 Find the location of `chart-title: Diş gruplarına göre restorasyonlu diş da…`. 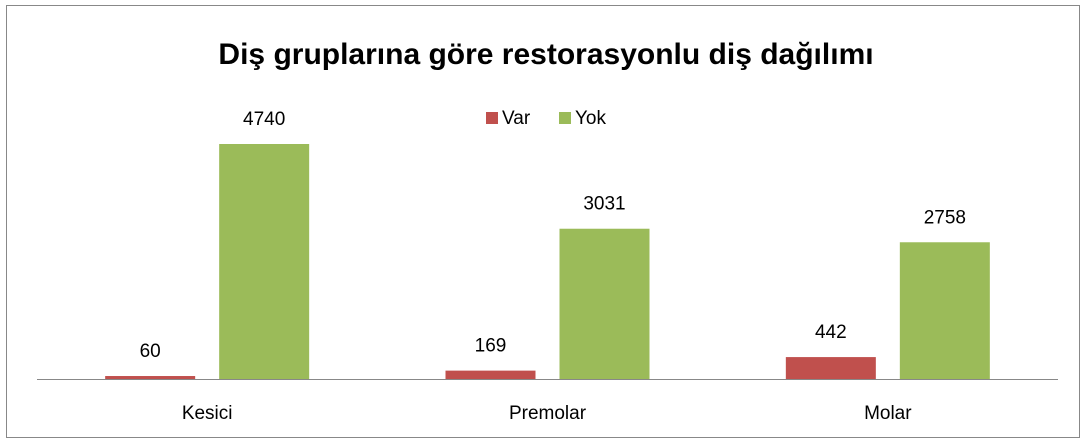

chart-title: Diş gruplarına göre restorasyonlu diş da… is located at coordinates (545, 54).